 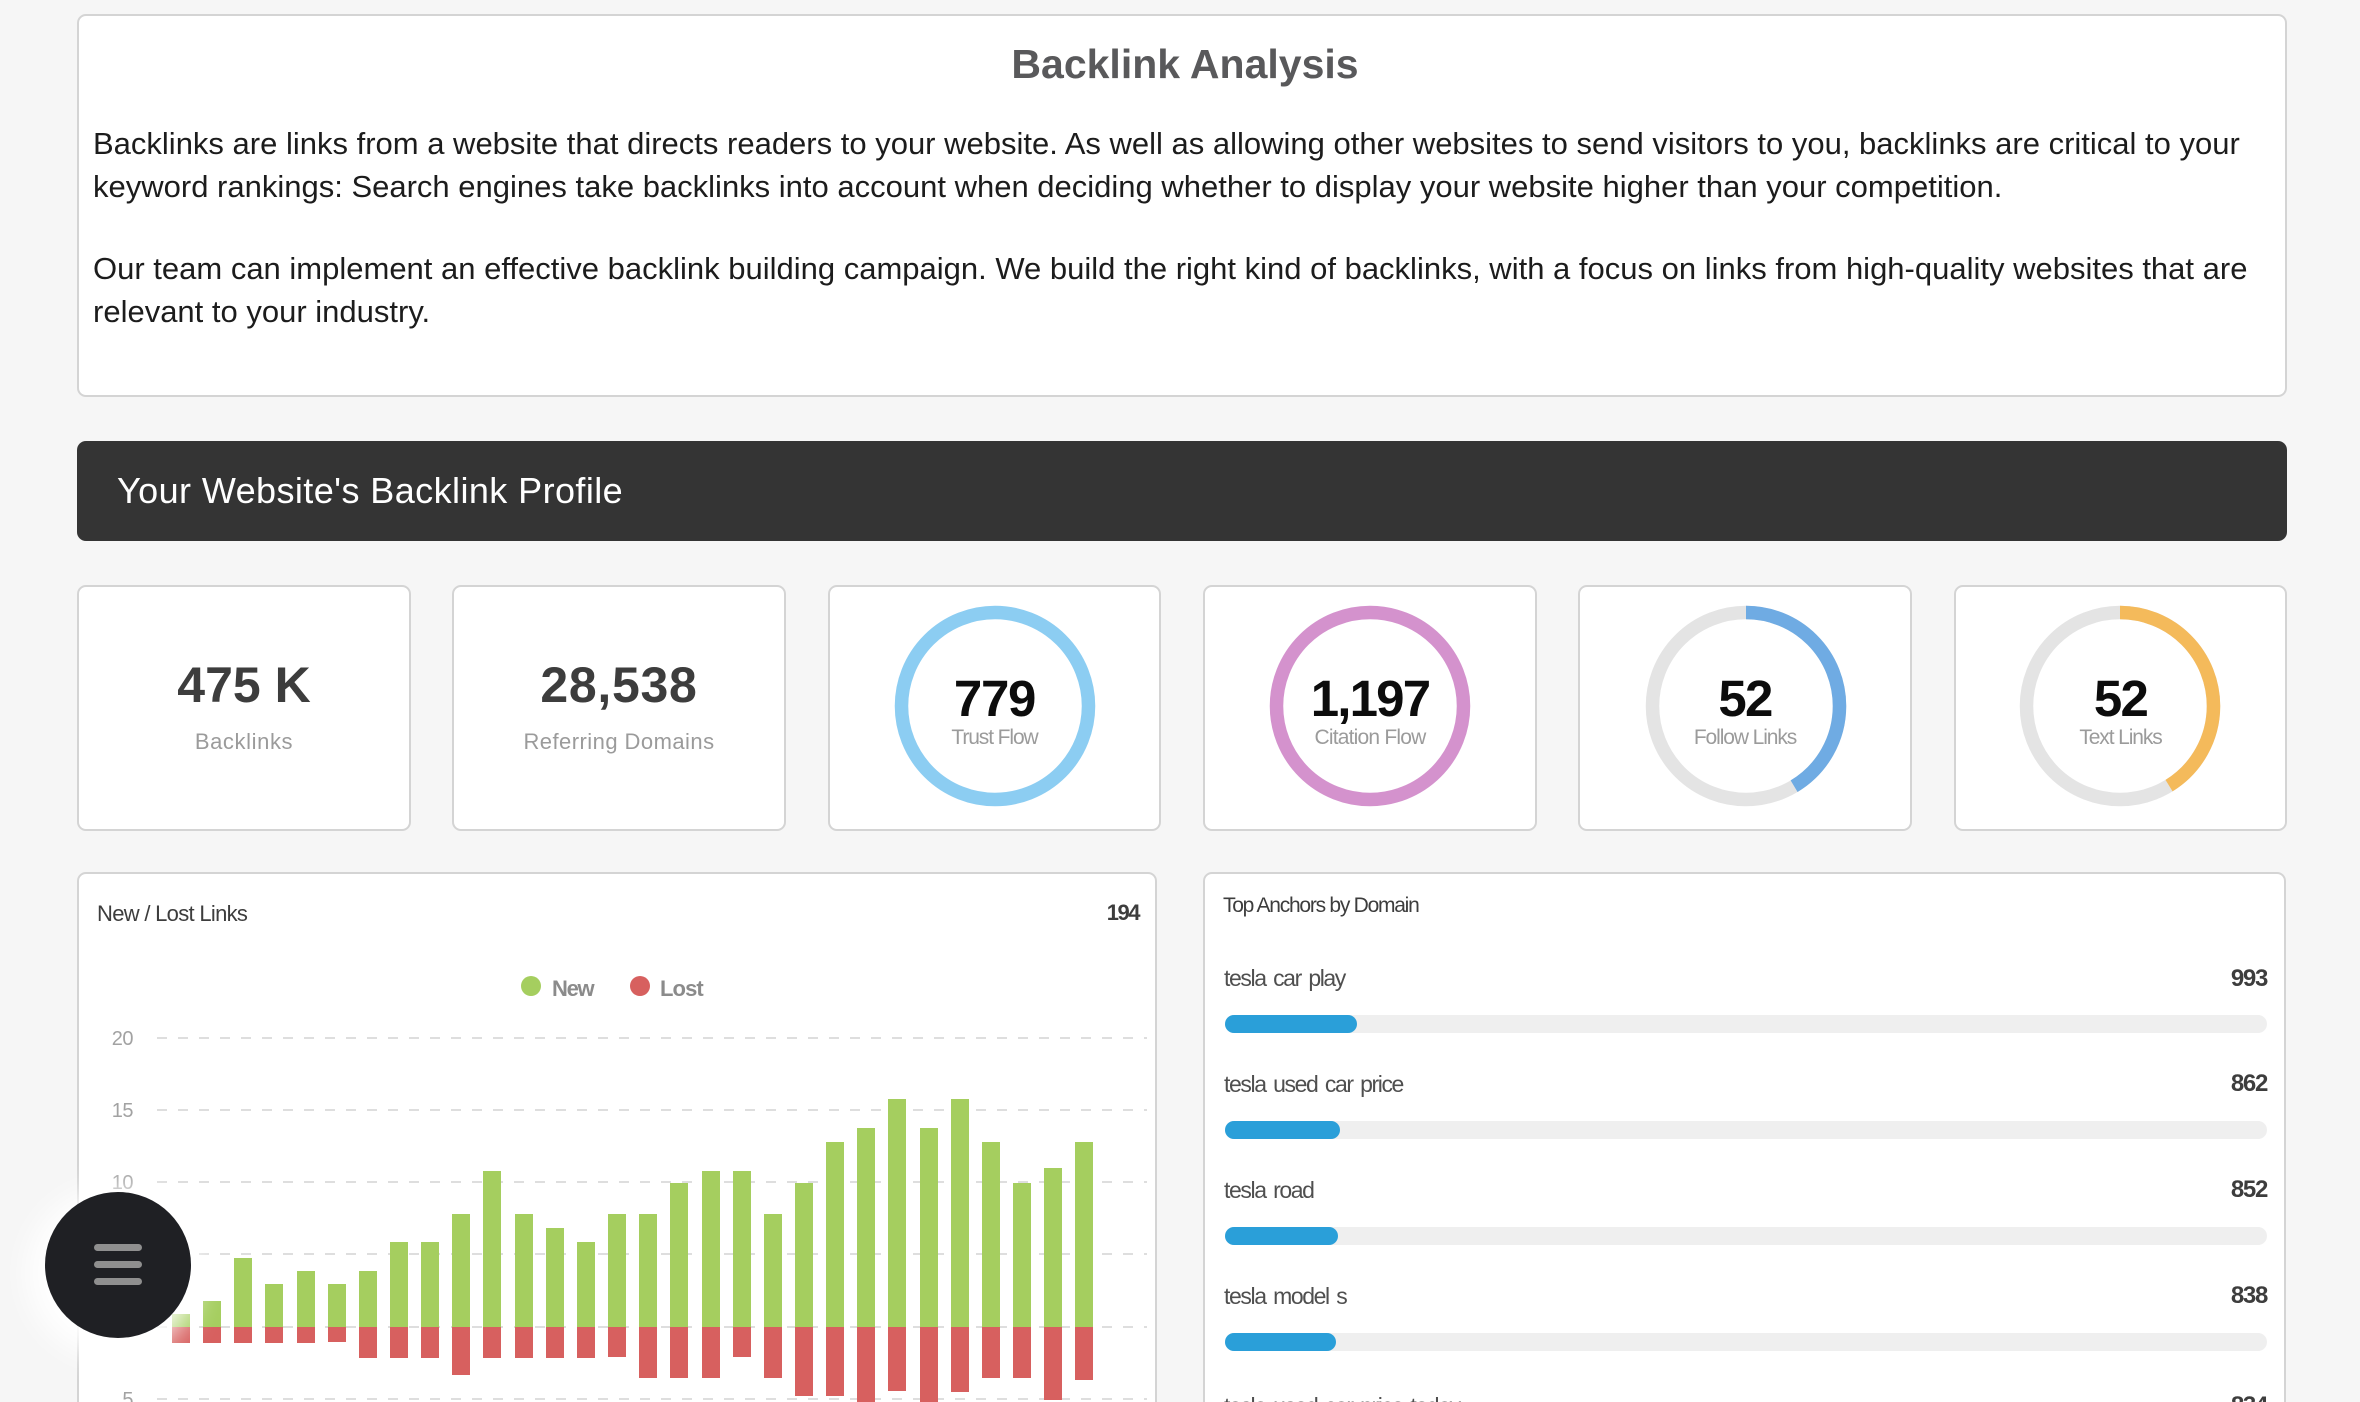 What do you see at coordinates (127, 1395) in the screenshot?
I see `svg-text: 5` at bounding box center [127, 1395].